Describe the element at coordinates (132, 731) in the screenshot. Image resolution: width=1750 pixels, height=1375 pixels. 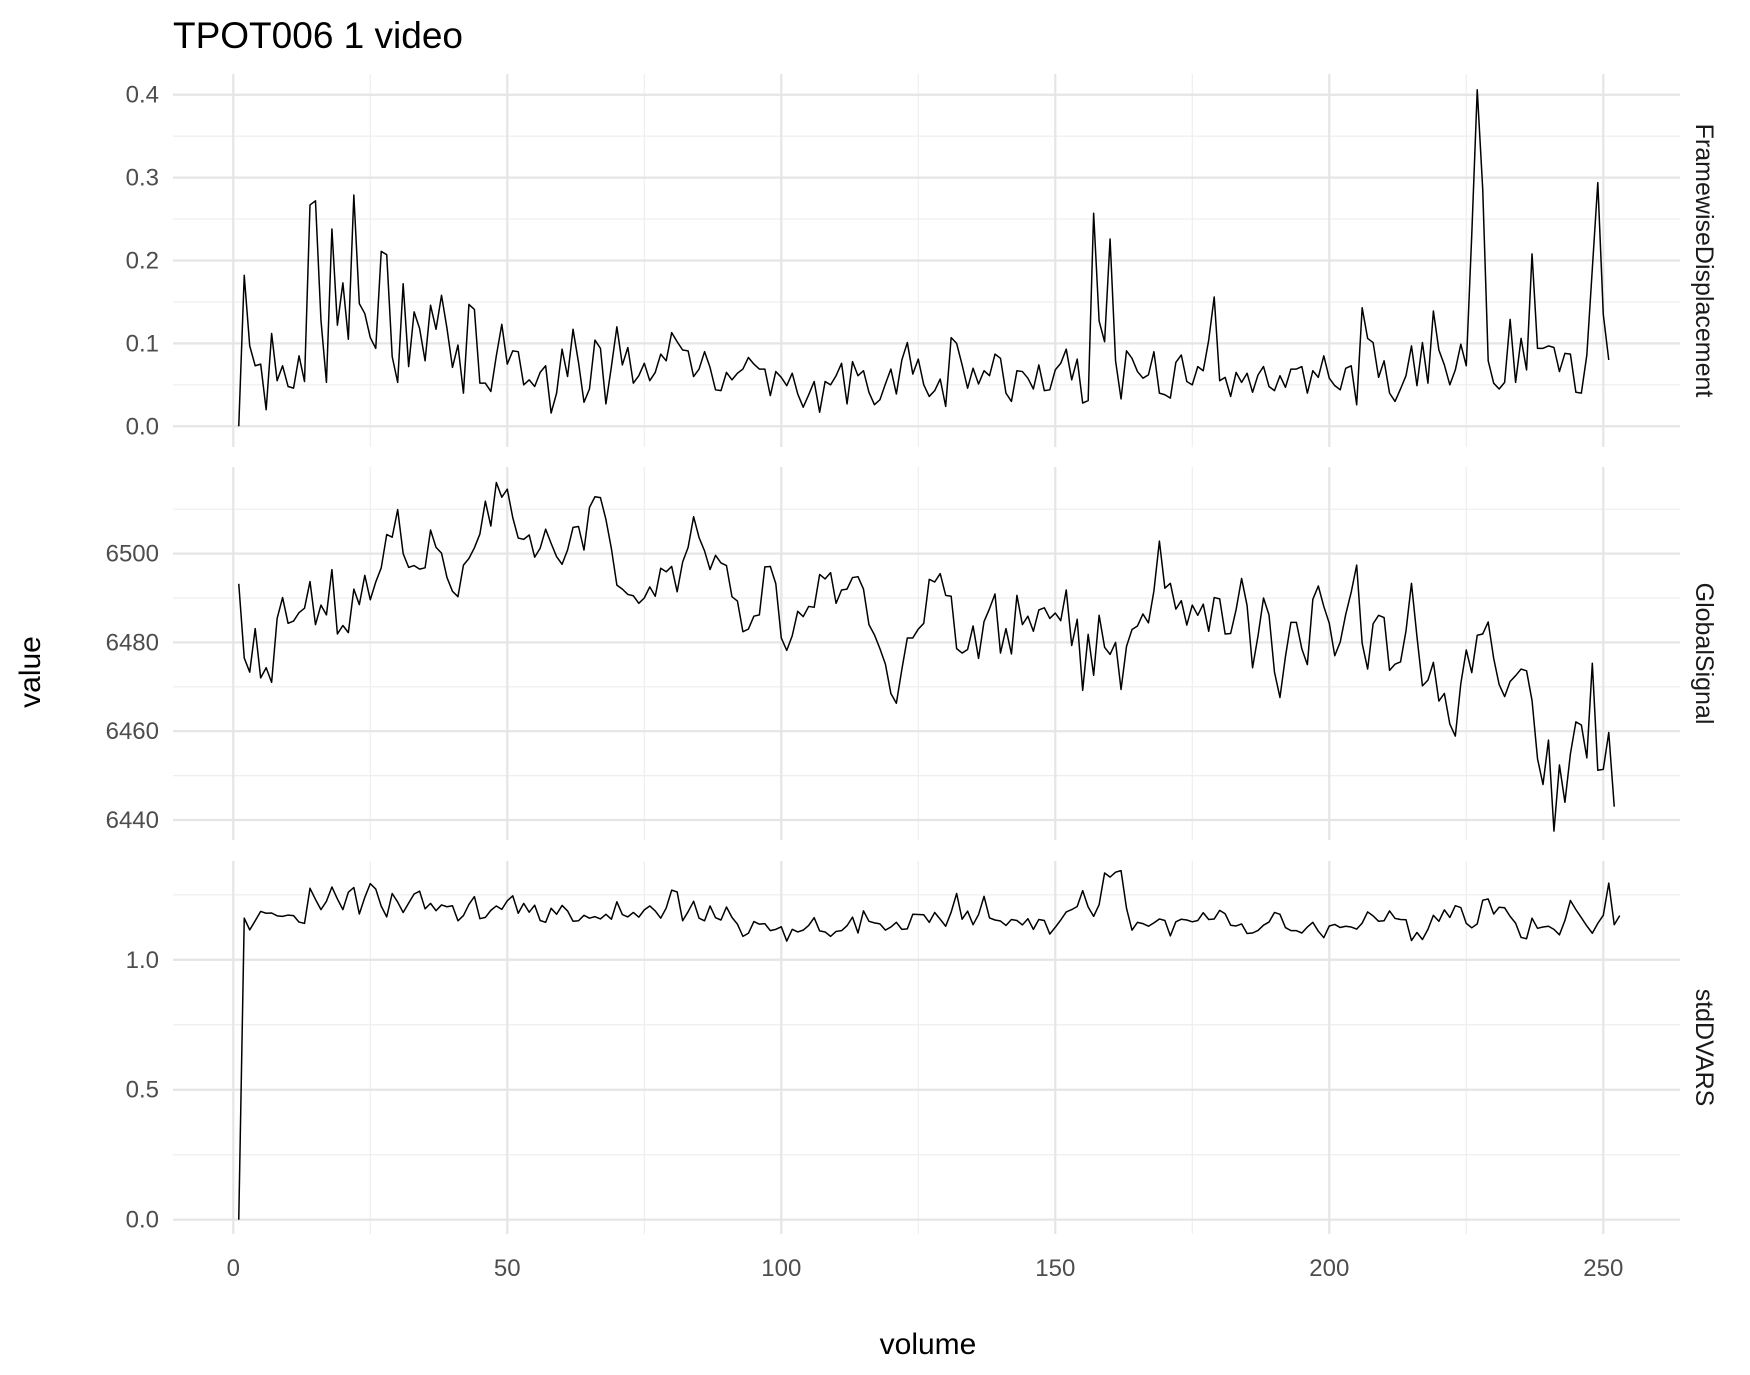
I see `y-tick-label: 6460` at that location.